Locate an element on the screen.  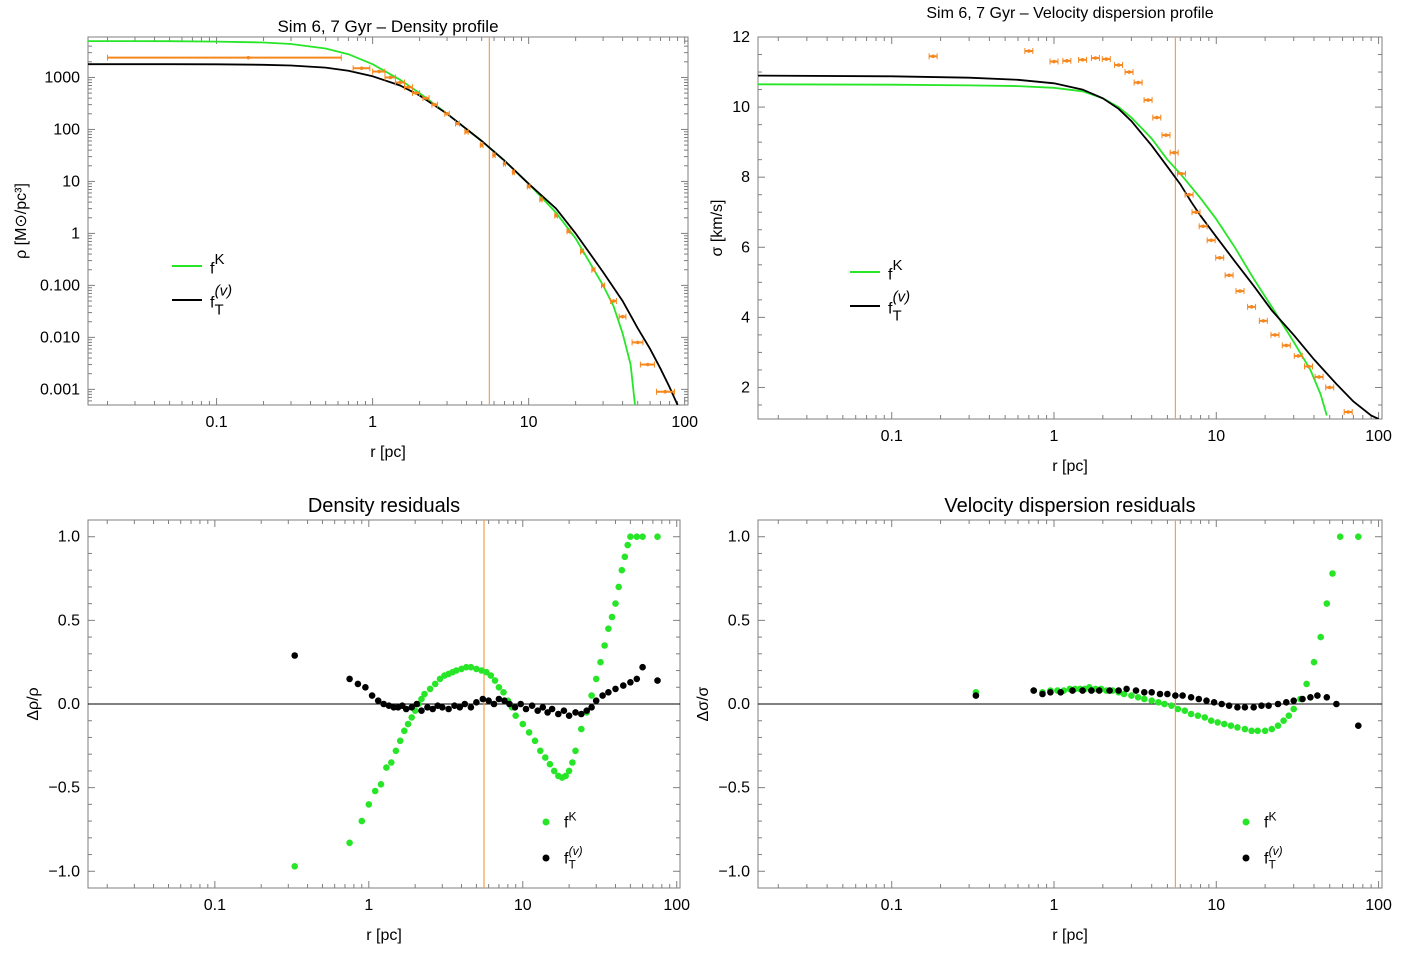
series-points-fk is located at coordinates (476, 701).